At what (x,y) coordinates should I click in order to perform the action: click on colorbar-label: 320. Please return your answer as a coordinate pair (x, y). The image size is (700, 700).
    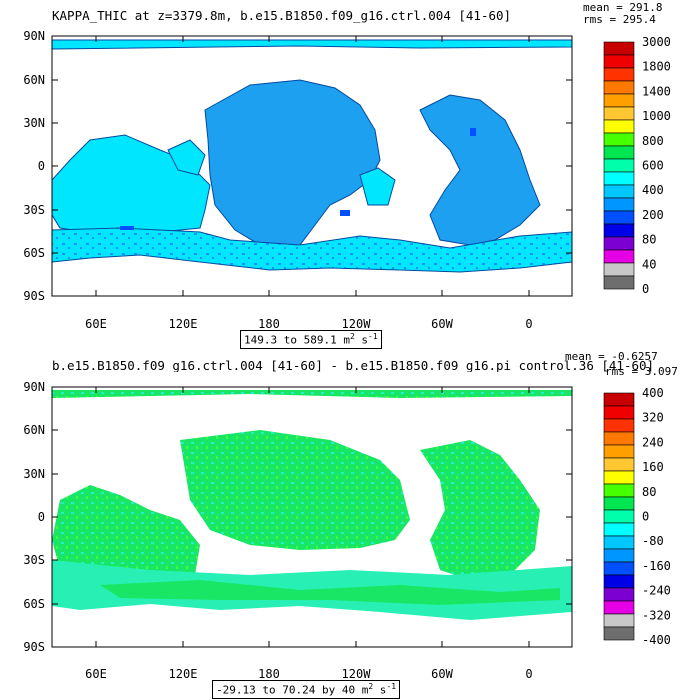
    Looking at the image, I should click on (653, 418).